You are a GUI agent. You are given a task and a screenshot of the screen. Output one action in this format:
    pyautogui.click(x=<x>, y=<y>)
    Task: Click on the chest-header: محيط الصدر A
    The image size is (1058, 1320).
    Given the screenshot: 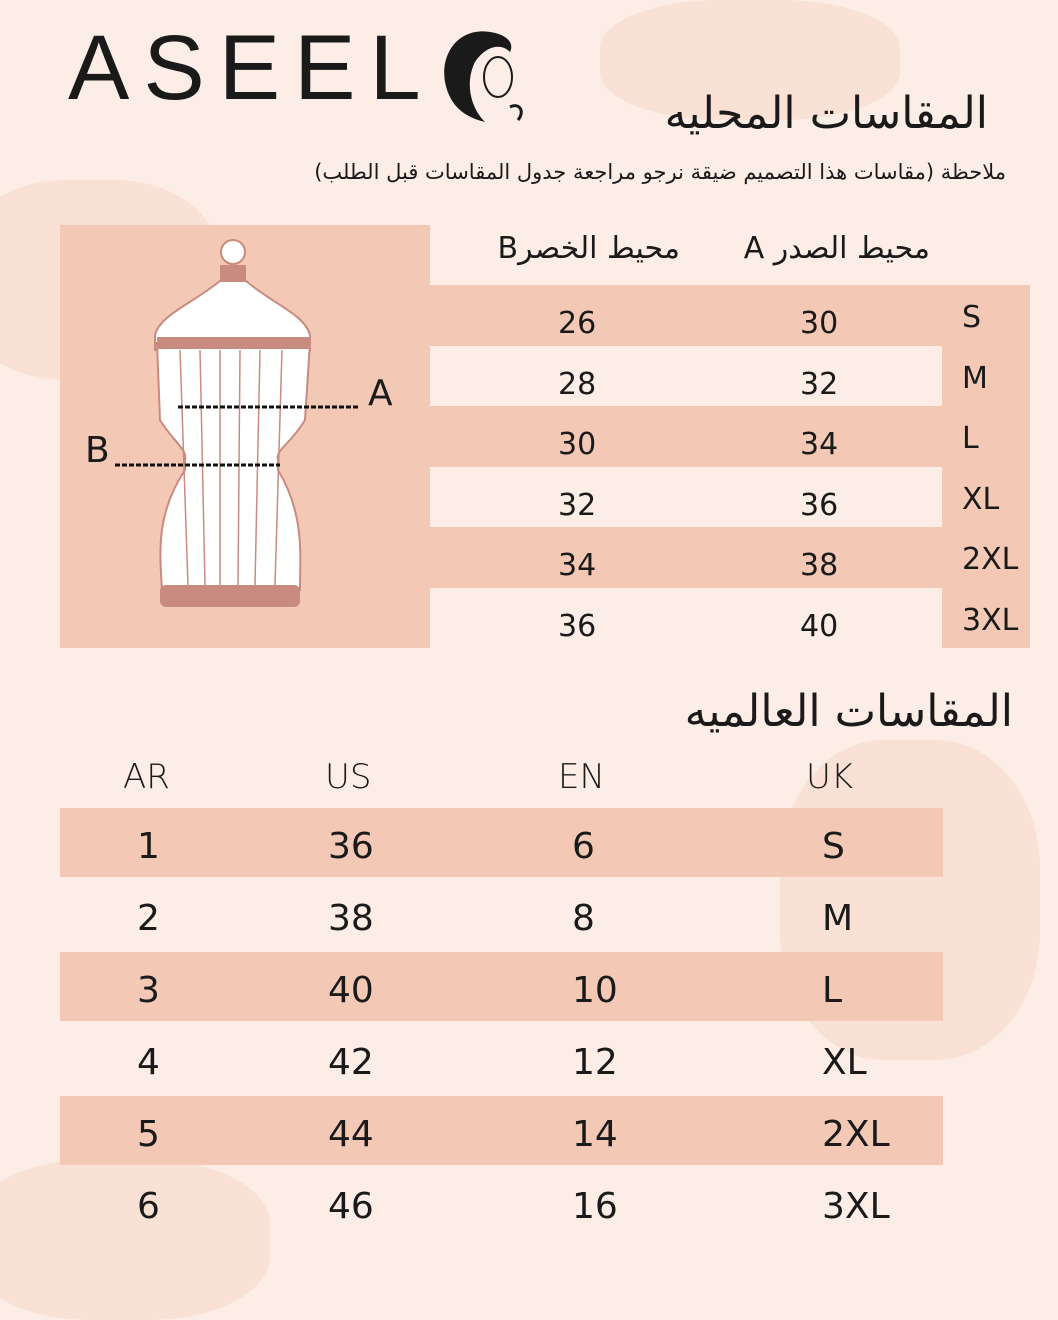 What is the action you would take?
    pyautogui.click(x=836, y=248)
    